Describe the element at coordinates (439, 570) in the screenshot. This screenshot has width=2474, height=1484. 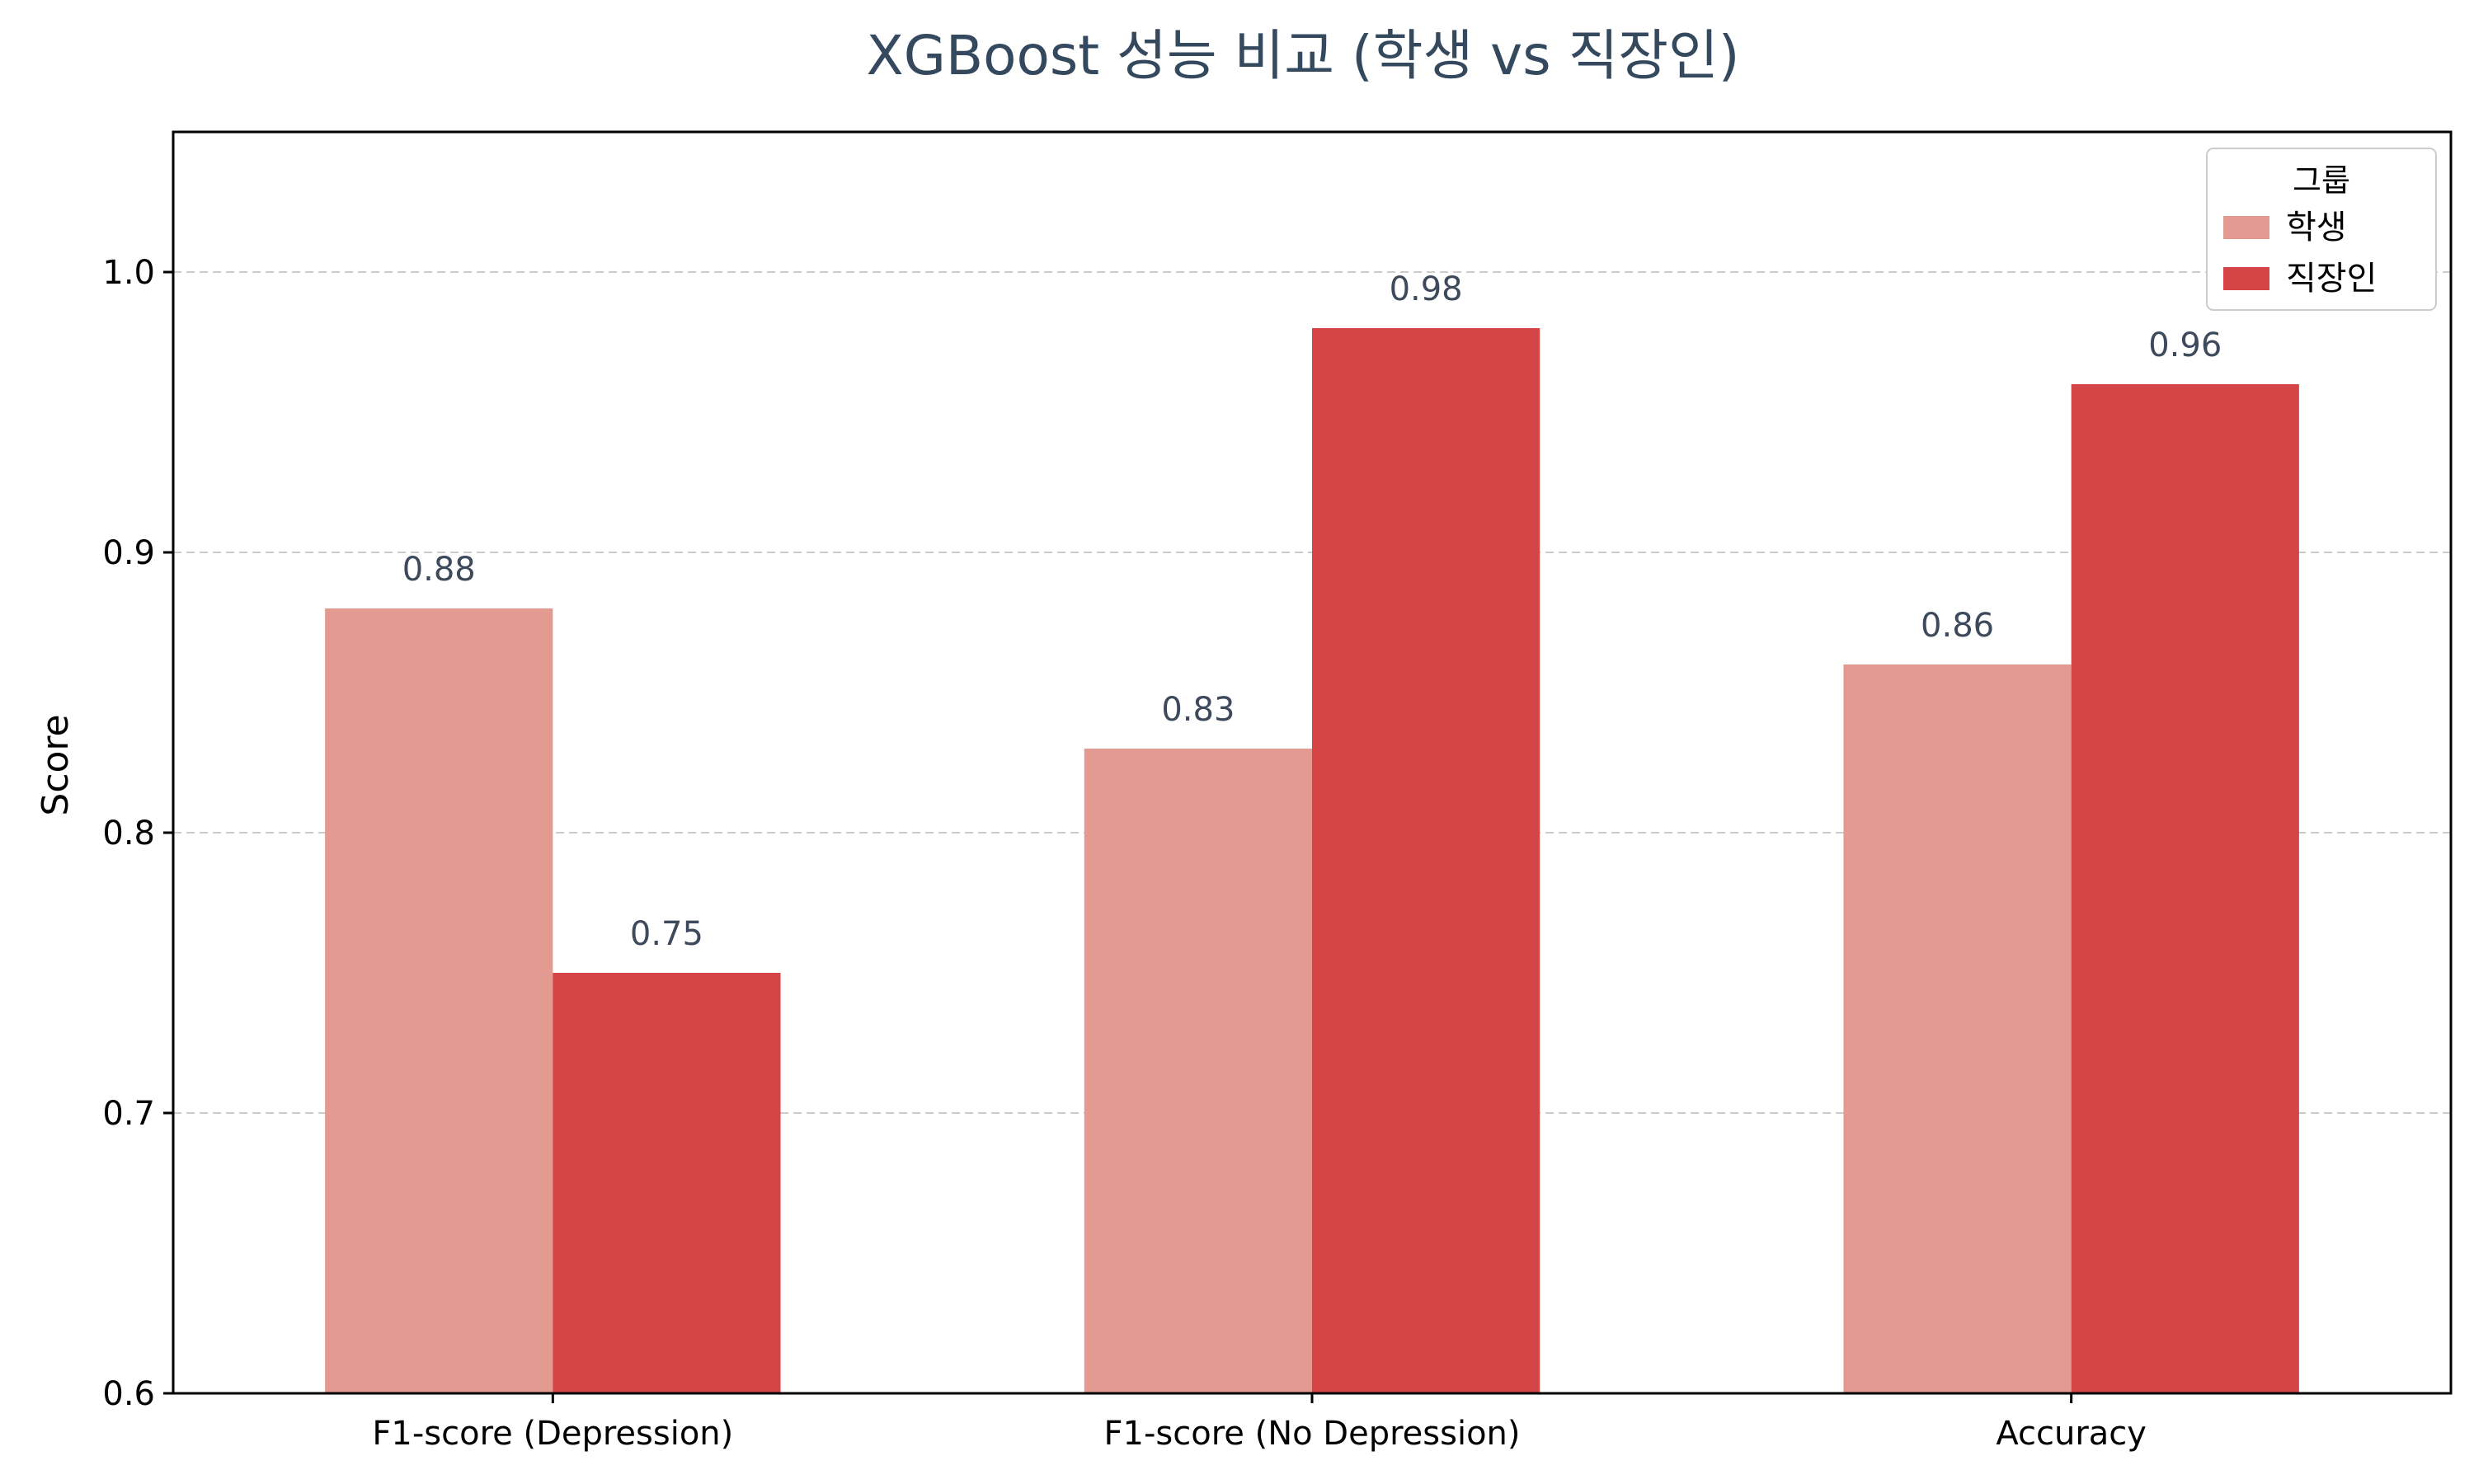
I see `data-label: 0.88` at that location.